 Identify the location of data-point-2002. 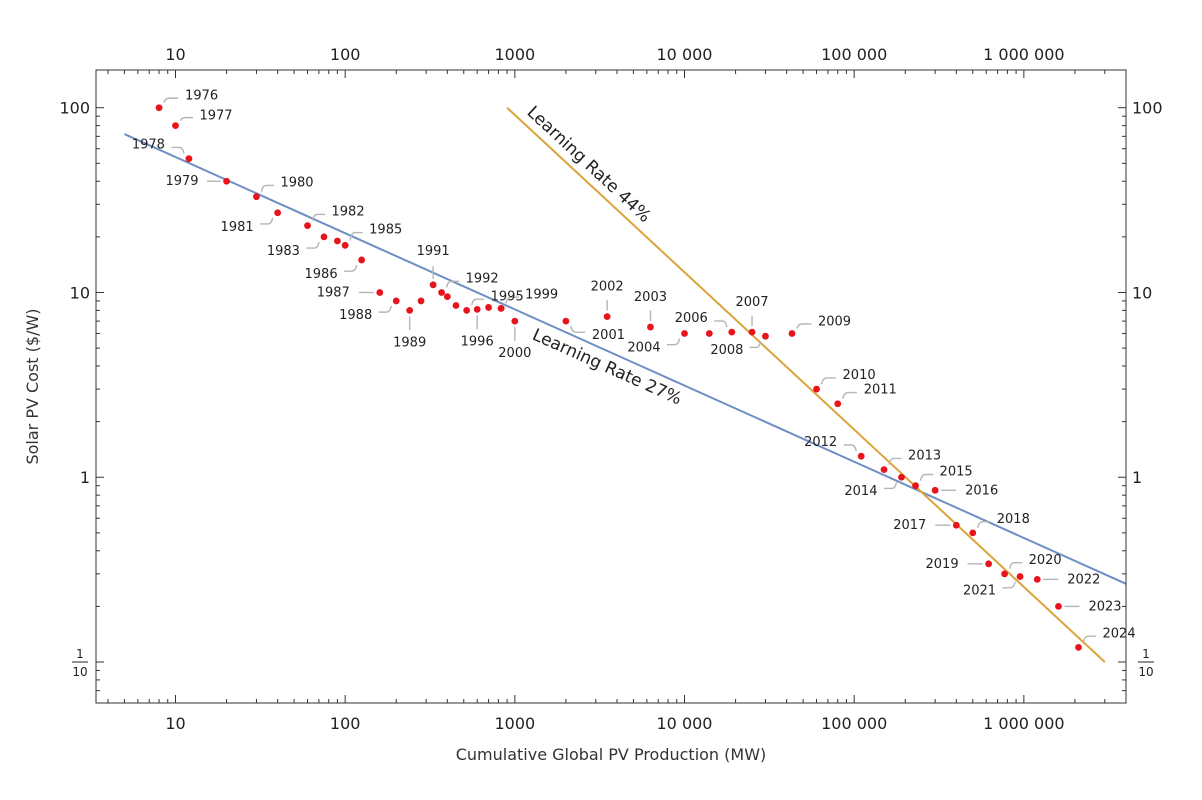
(607, 317).